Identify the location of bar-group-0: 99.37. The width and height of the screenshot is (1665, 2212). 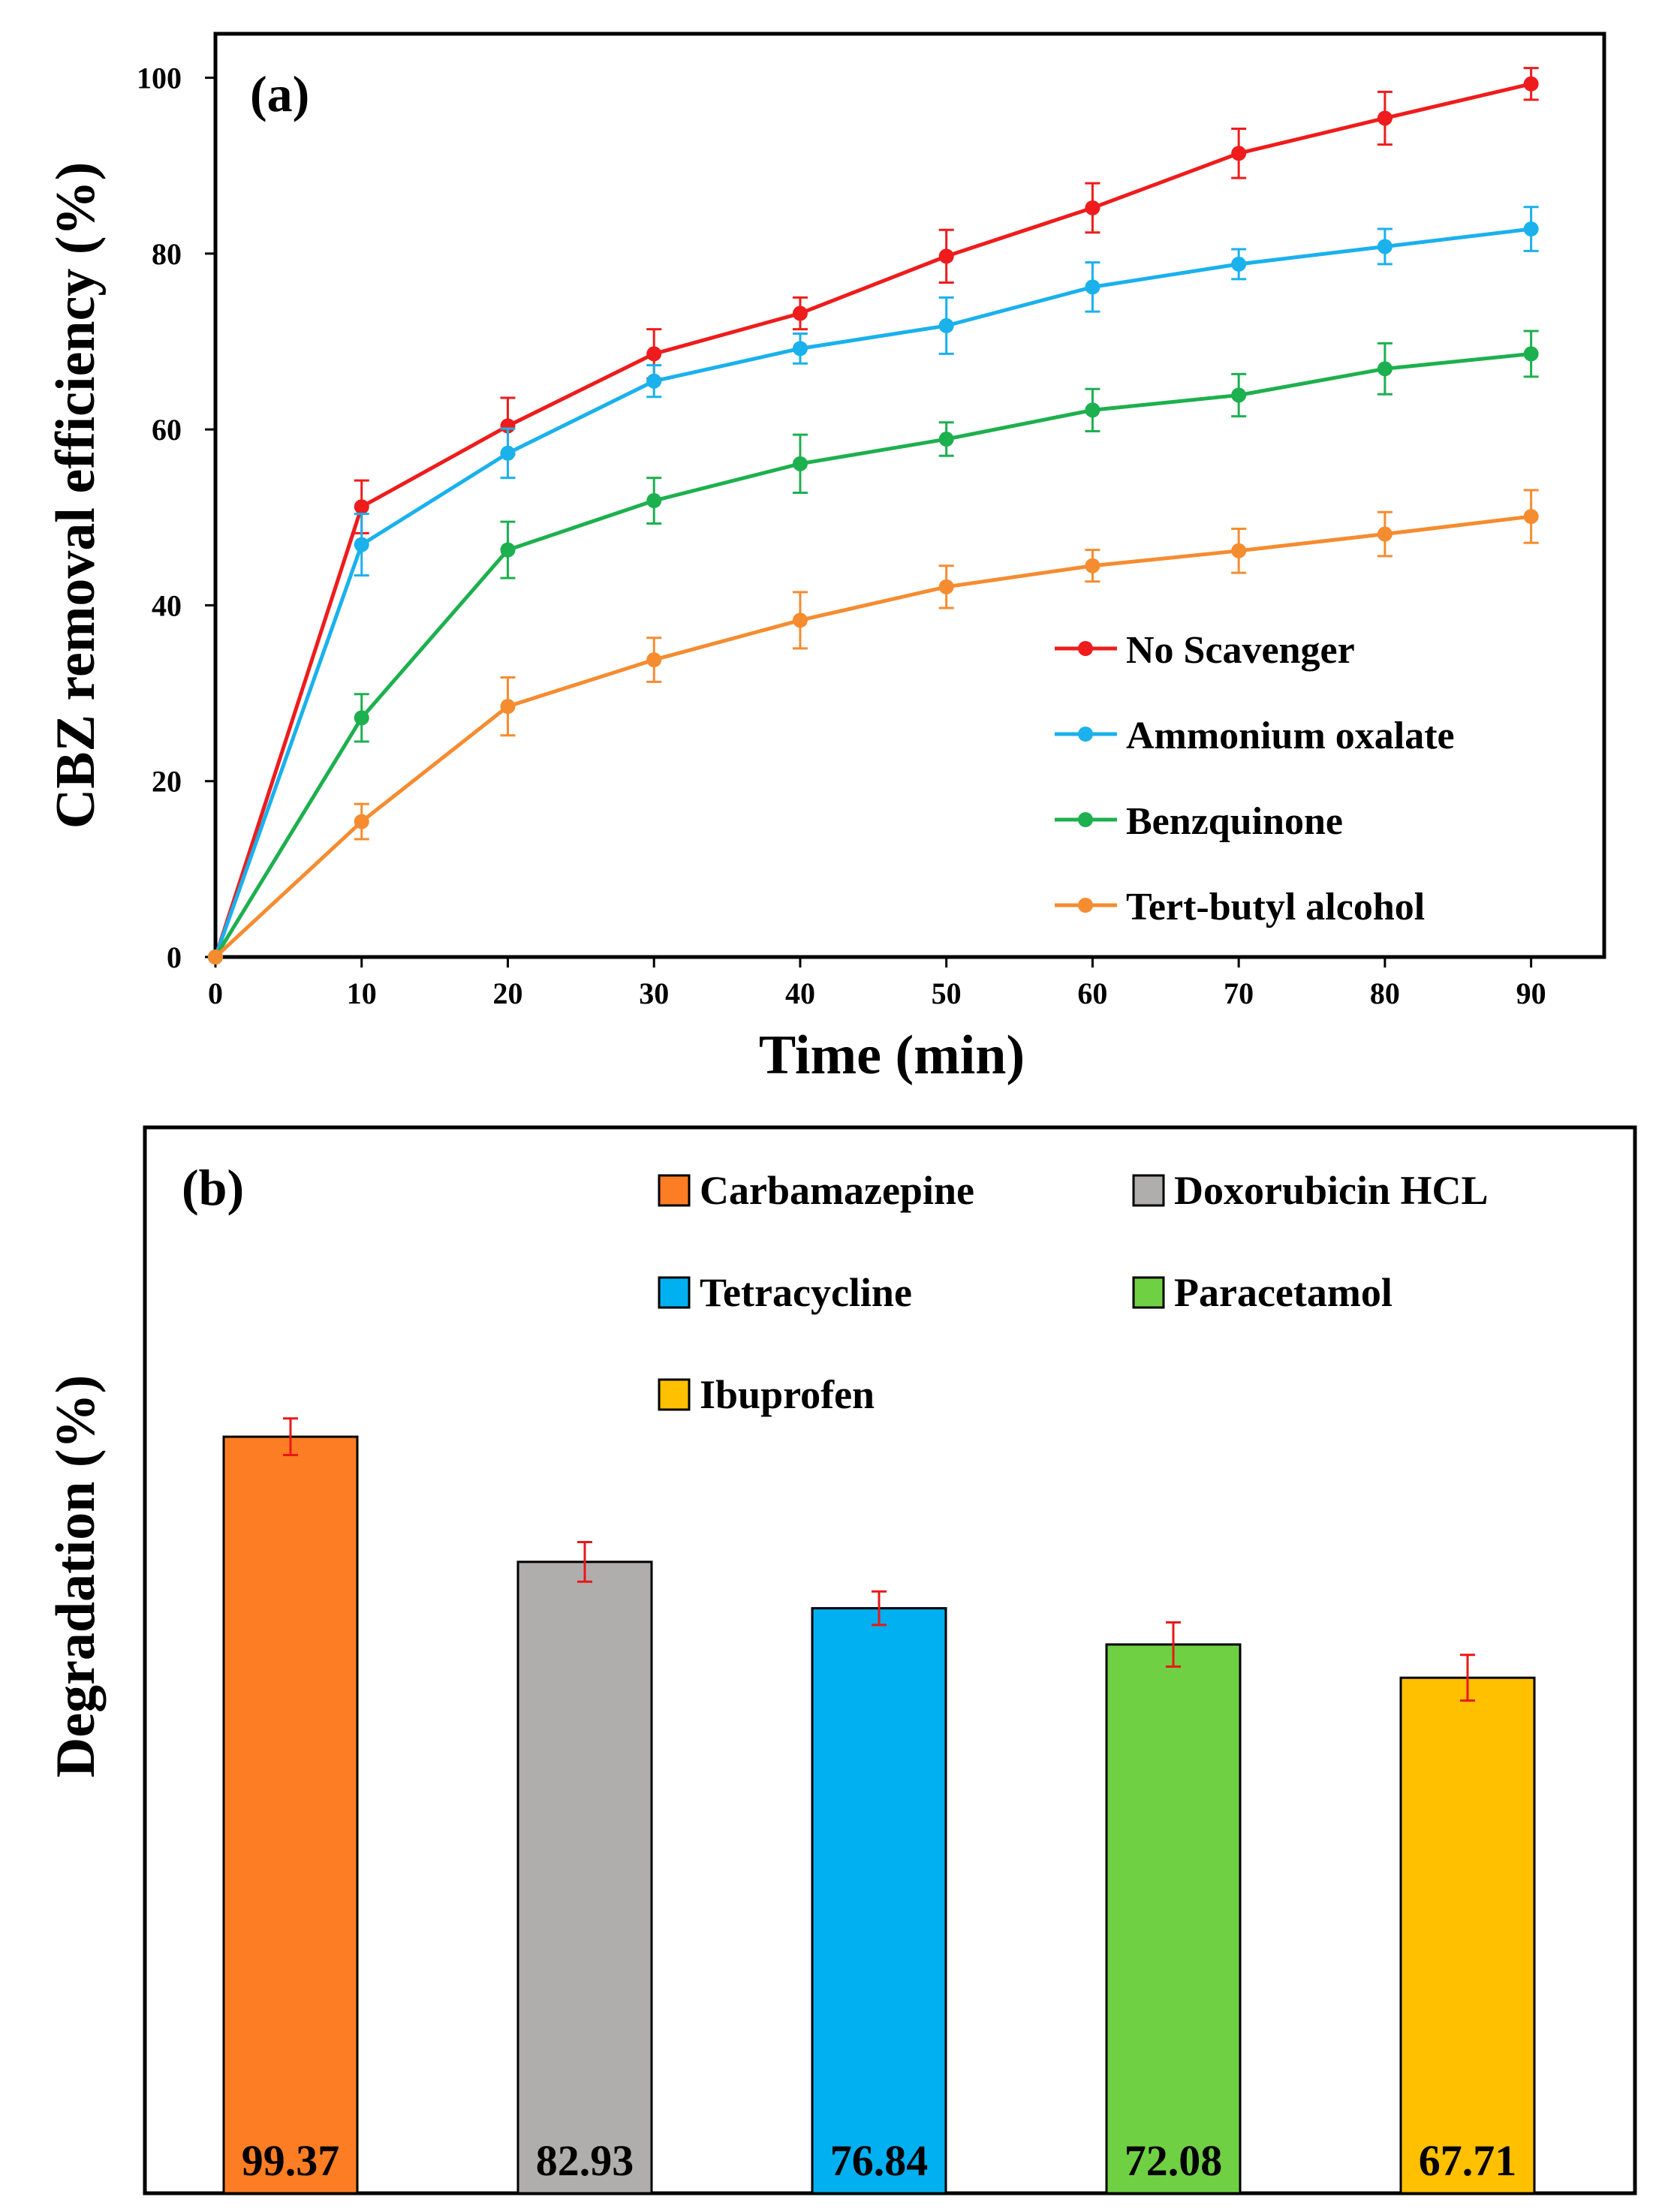
(290, 1806).